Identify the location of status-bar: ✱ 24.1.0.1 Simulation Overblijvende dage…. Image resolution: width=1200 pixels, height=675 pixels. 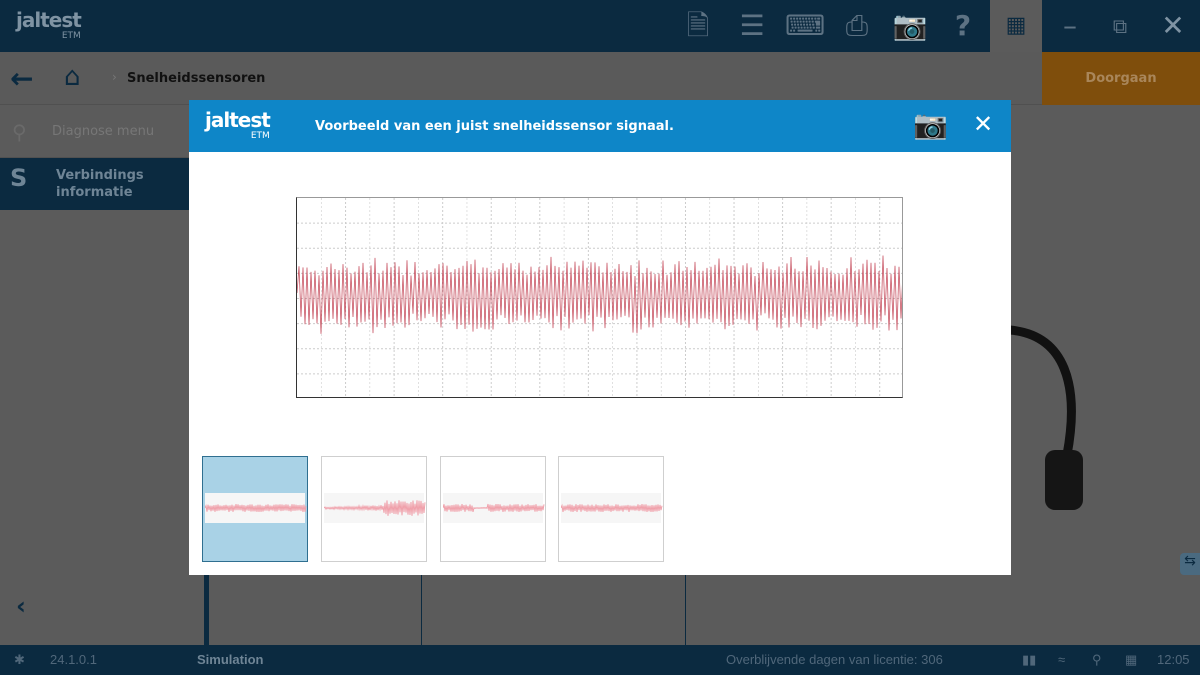
(600, 660).